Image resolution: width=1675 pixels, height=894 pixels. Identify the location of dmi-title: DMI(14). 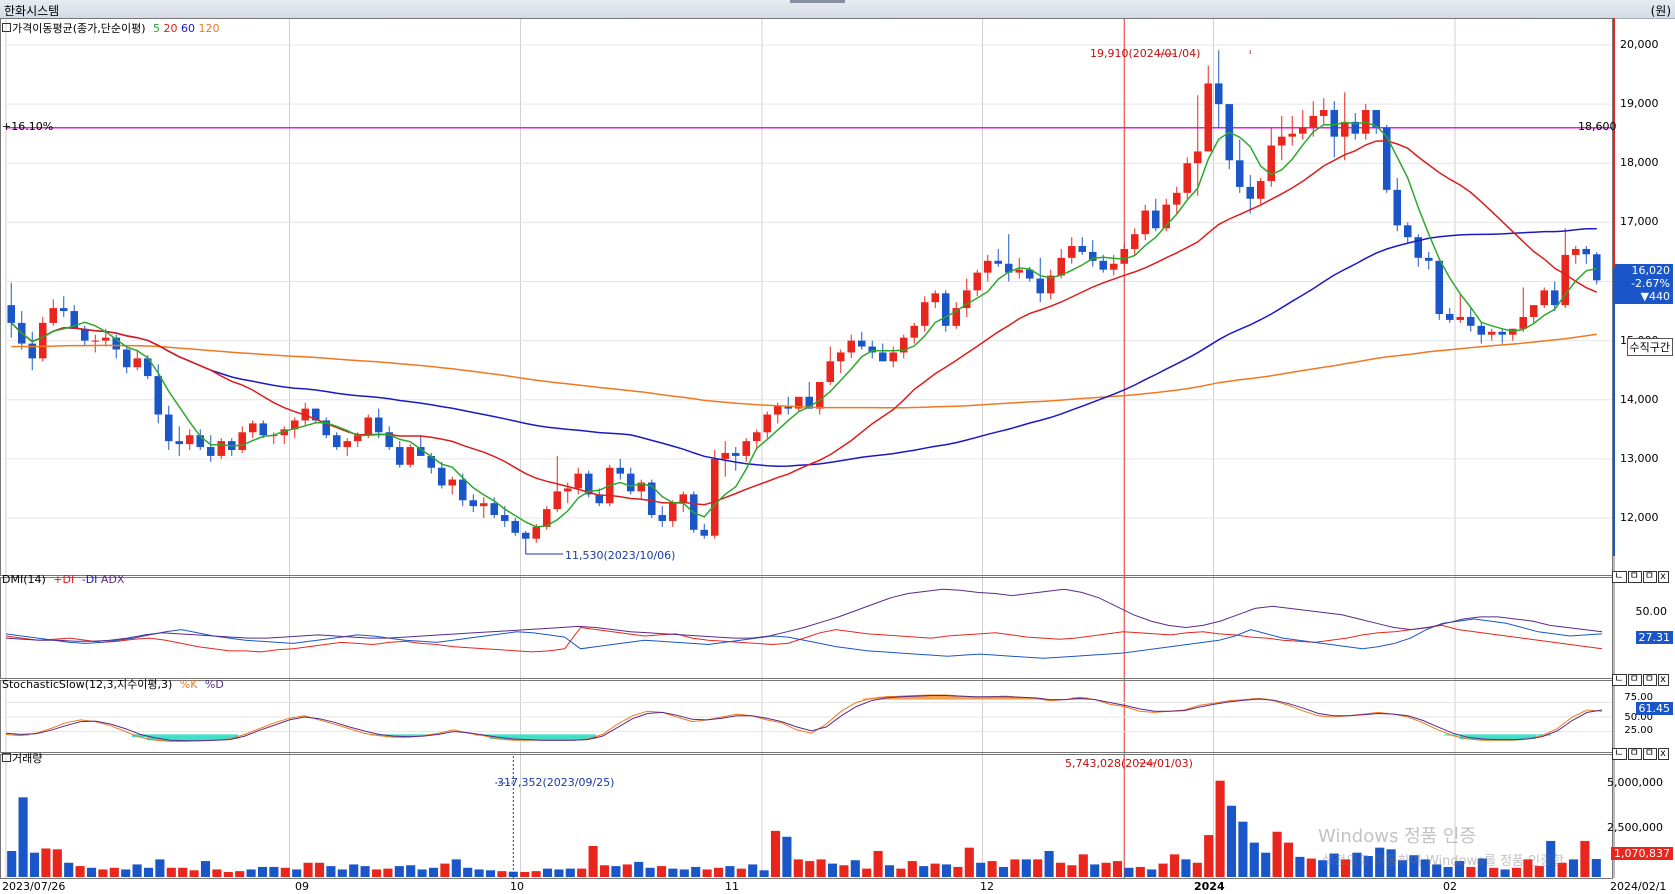
(24, 579).